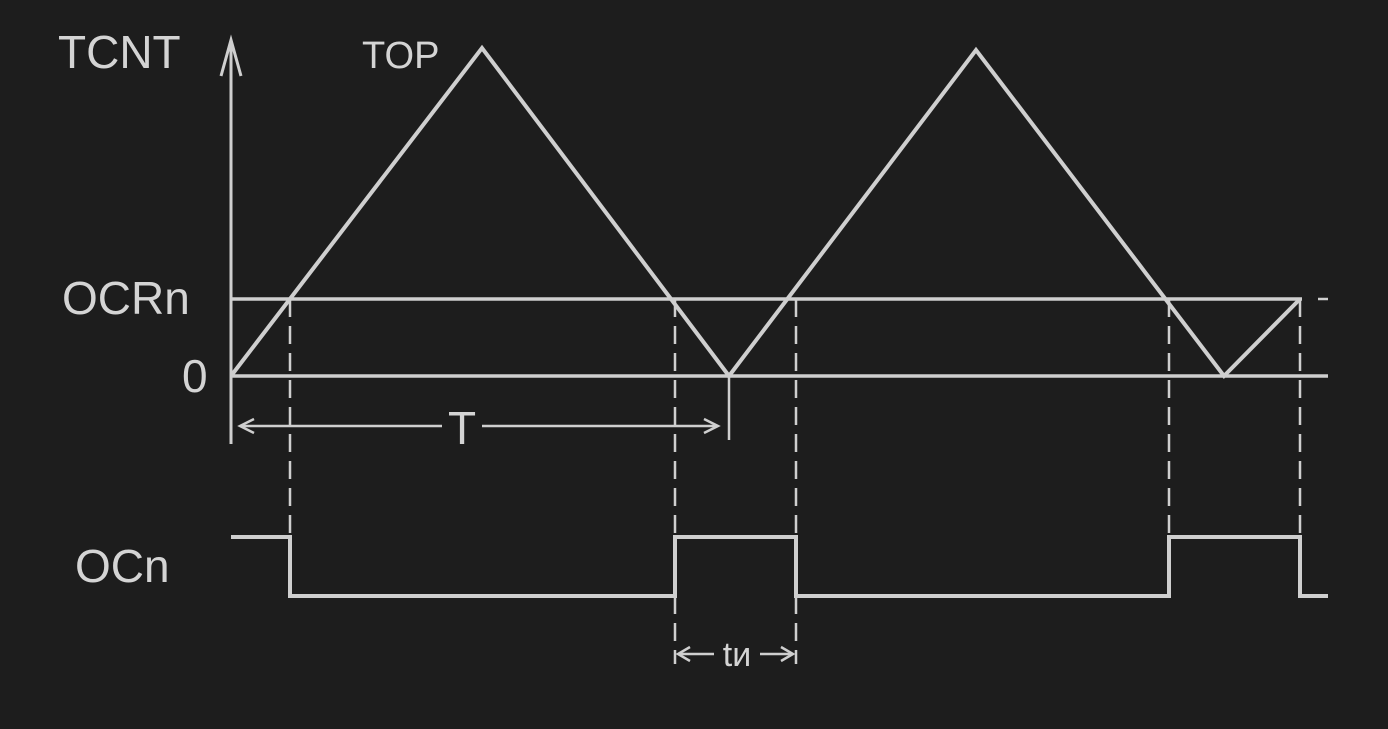 The width and height of the screenshot is (1388, 729). What do you see at coordinates (779, 566) in the screenshot?
I see `ocn-output-waveform` at bounding box center [779, 566].